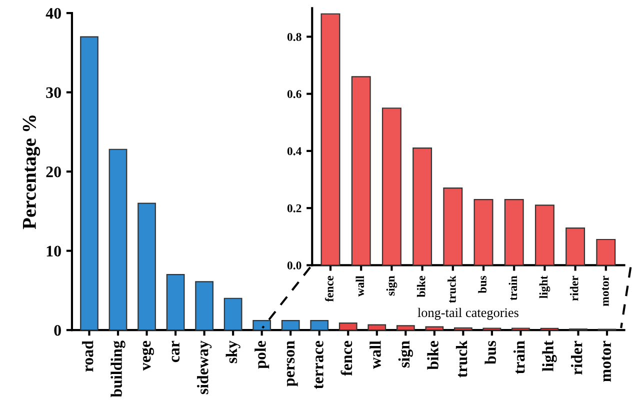  I want to click on y-tick-label: 10, so click(53, 251).